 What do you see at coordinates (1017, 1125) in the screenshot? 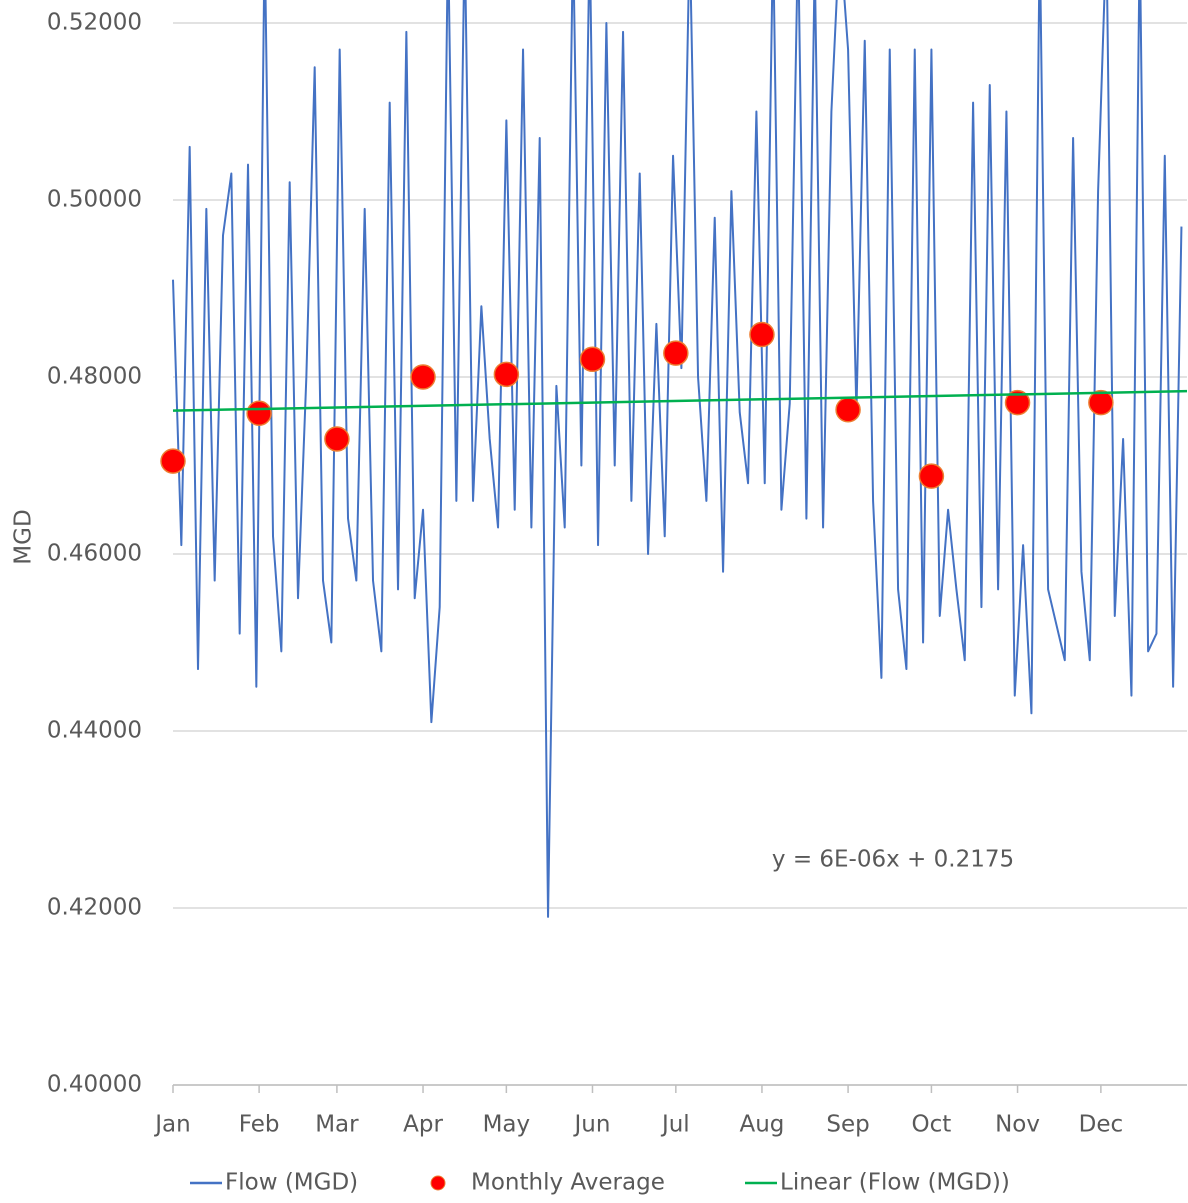
I see `x-tick-label: Nov` at bounding box center [1017, 1125].